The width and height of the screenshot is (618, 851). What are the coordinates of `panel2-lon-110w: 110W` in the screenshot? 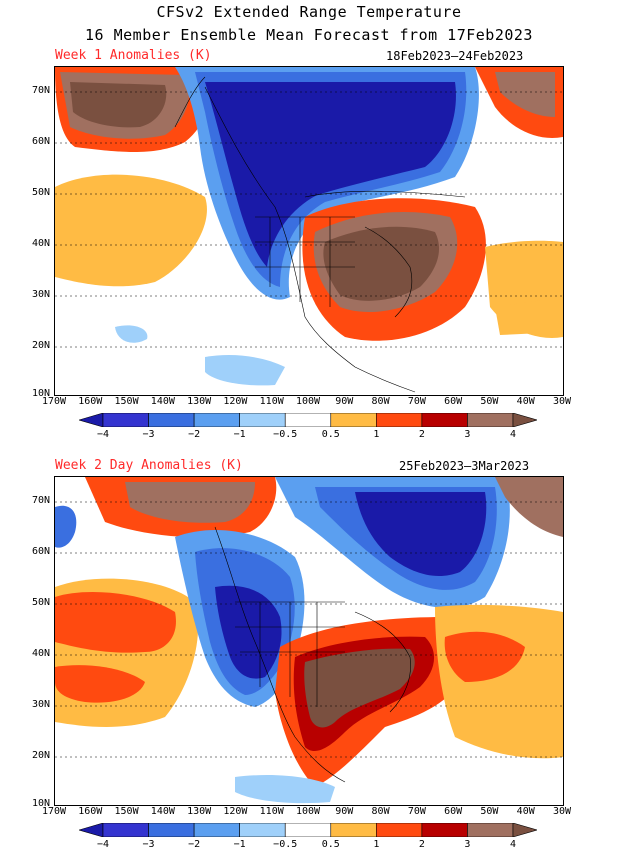 It's located at (271, 811).